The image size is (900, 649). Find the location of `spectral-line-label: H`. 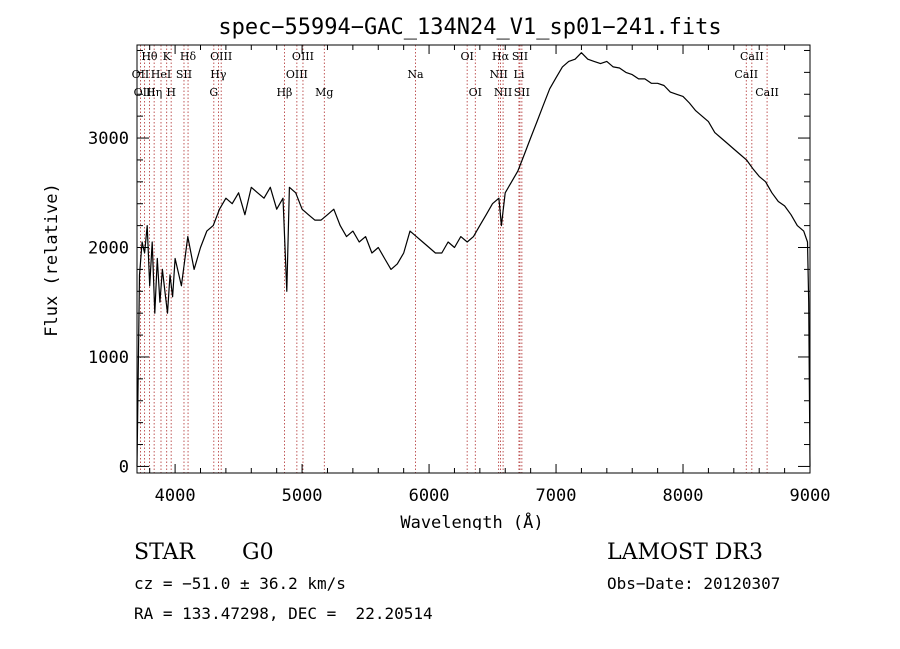

spectral-line-label: H is located at coordinates (171, 92).